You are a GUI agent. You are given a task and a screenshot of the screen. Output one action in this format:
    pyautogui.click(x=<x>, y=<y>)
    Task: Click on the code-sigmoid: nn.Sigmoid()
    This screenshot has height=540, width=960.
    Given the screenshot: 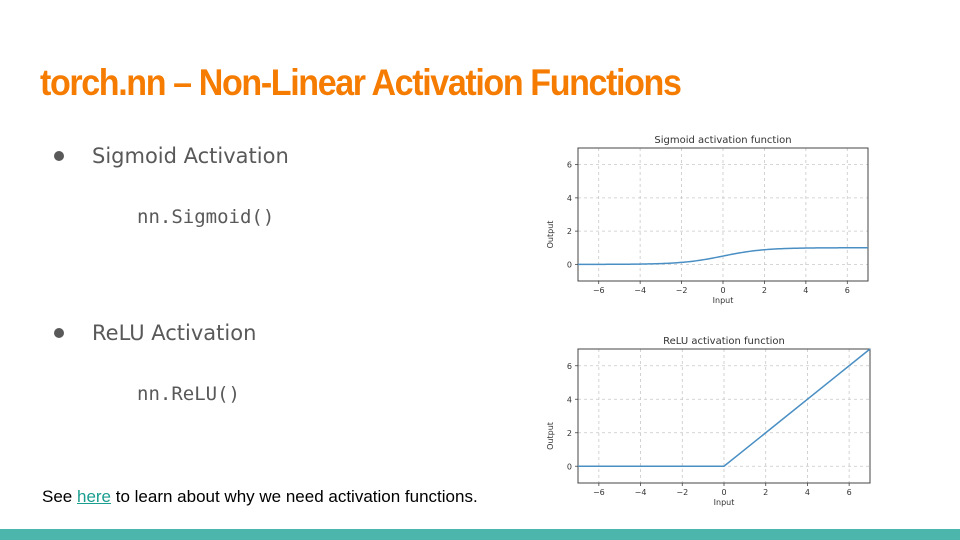 What is the action you would take?
    pyautogui.click(x=206, y=217)
    